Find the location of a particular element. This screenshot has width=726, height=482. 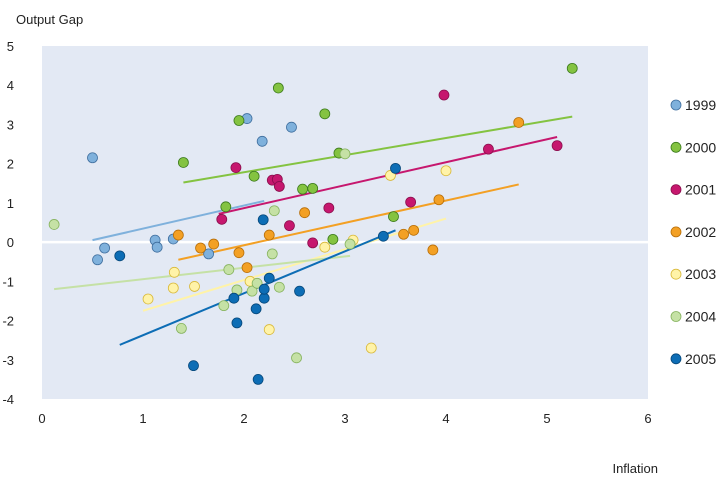

legend-marker-2004 is located at coordinates (676, 316).